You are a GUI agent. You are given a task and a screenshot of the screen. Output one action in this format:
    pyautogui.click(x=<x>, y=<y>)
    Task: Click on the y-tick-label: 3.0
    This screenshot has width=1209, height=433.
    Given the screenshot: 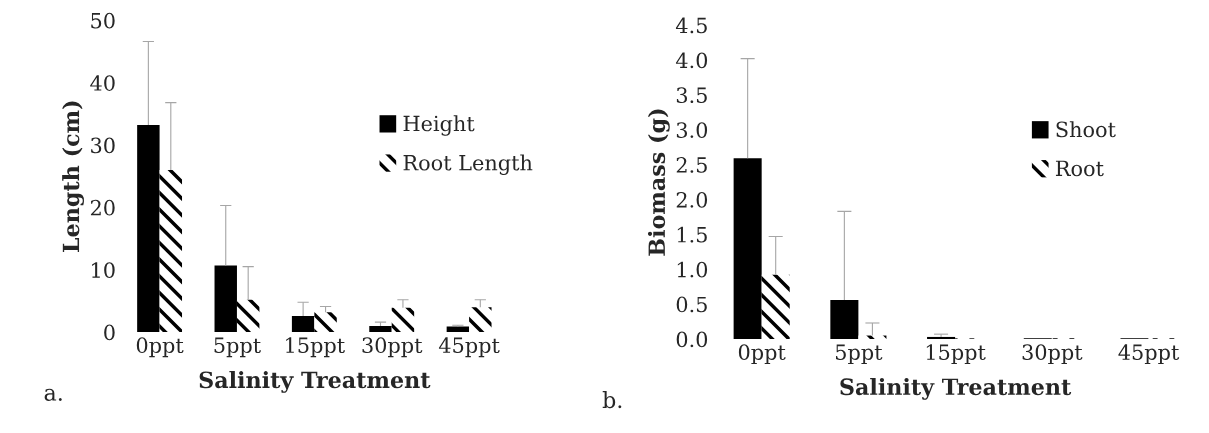 What is the action you would take?
    pyautogui.click(x=692, y=130)
    